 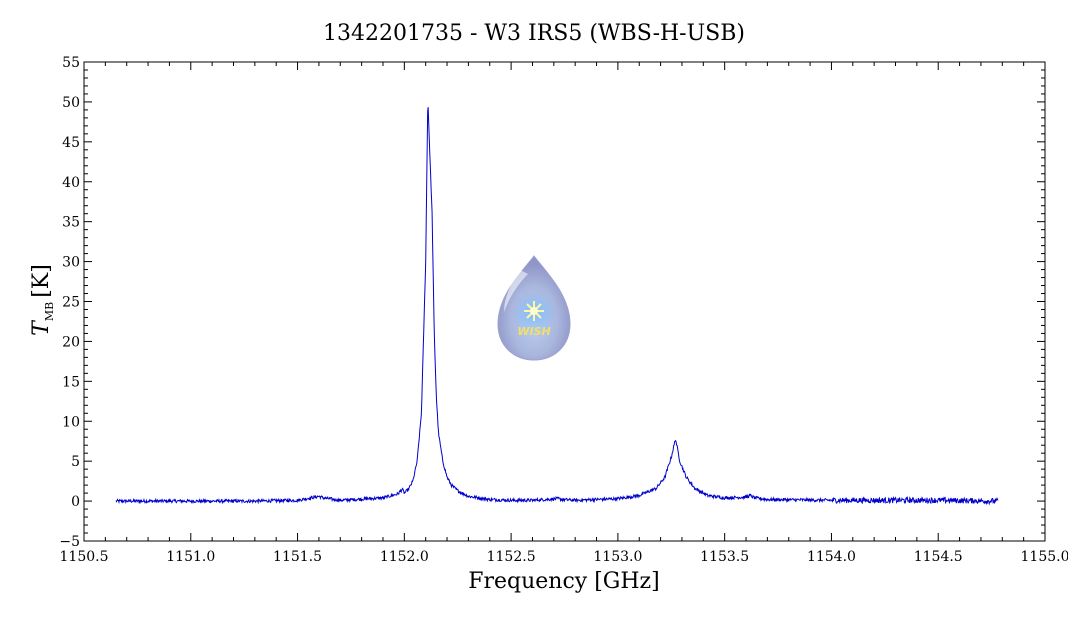 What do you see at coordinates (534, 33) in the screenshot?
I see `chart-title: 1342201735 - W3 IRS5 (WBS-H-USB)` at bounding box center [534, 33].